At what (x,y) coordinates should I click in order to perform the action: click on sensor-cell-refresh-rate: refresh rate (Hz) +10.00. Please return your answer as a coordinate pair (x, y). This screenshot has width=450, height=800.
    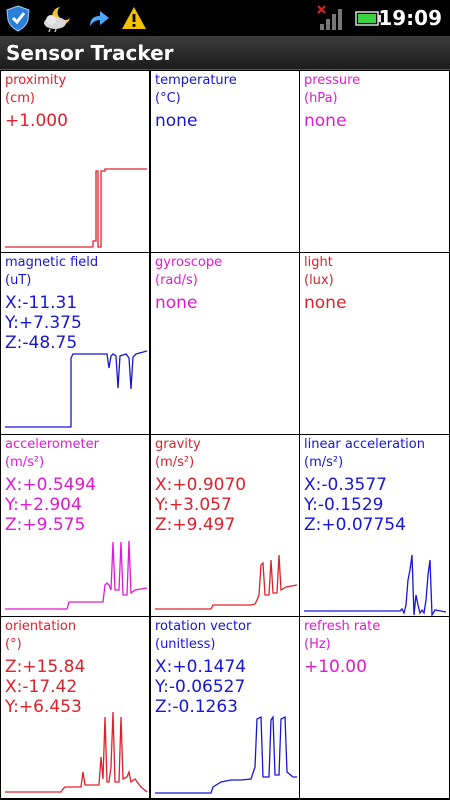
    Looking at the image, I should click on (374, 707).